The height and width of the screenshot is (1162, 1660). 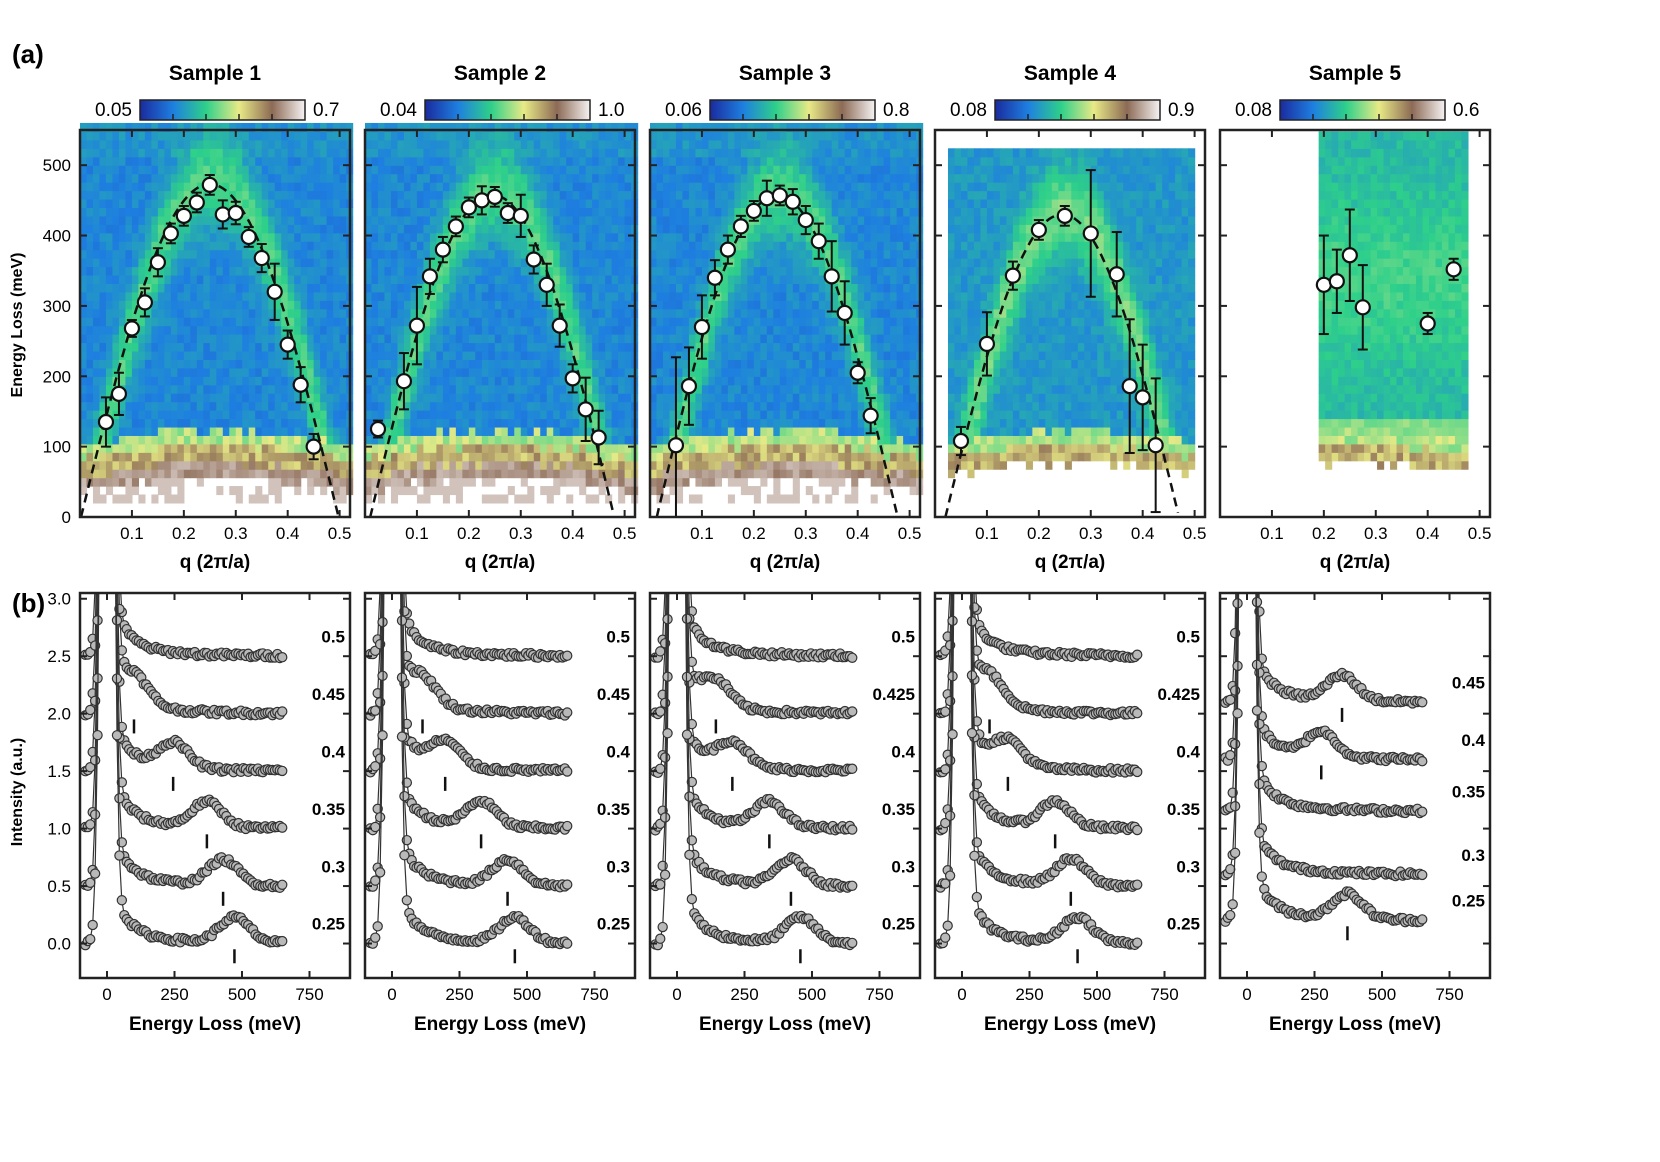 I want to click on data-point, so click(x=248, y=237).